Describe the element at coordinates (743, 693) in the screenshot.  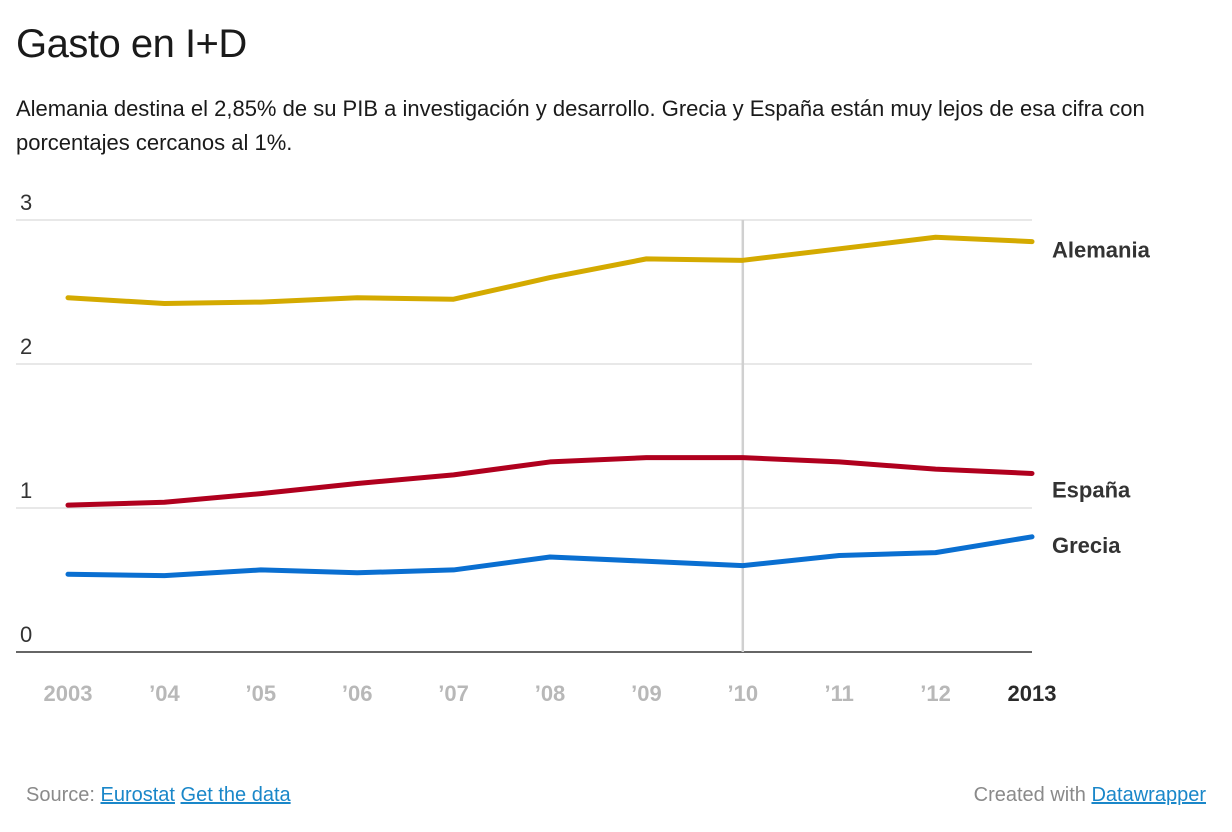
I see `x-tick-label: ’10` at that location.